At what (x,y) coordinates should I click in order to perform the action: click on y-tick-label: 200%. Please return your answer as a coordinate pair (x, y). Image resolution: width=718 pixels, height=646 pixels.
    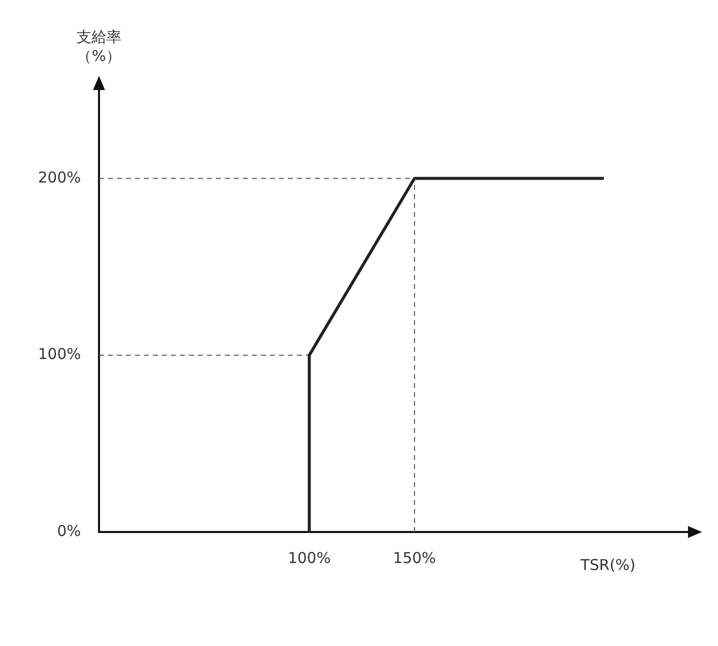
    Looking at the image, I should click on (59, 177).